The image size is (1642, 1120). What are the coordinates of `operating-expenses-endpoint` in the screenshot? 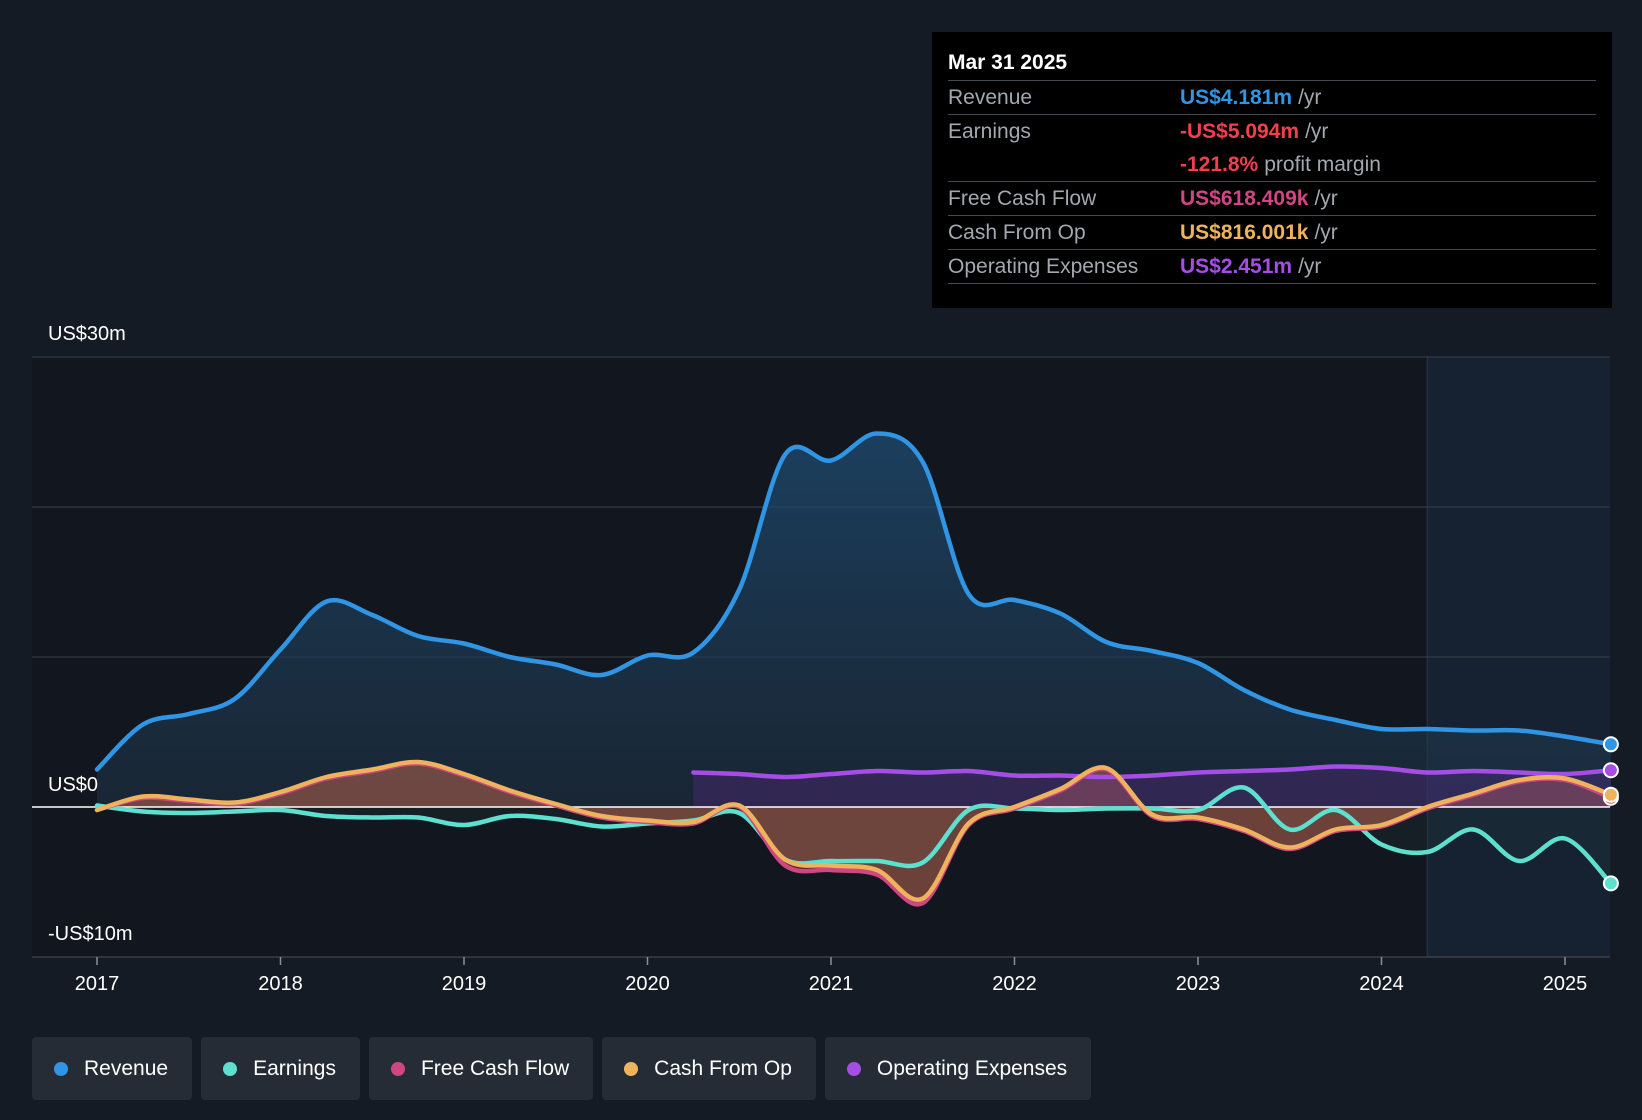 It's located at (1610, 770).